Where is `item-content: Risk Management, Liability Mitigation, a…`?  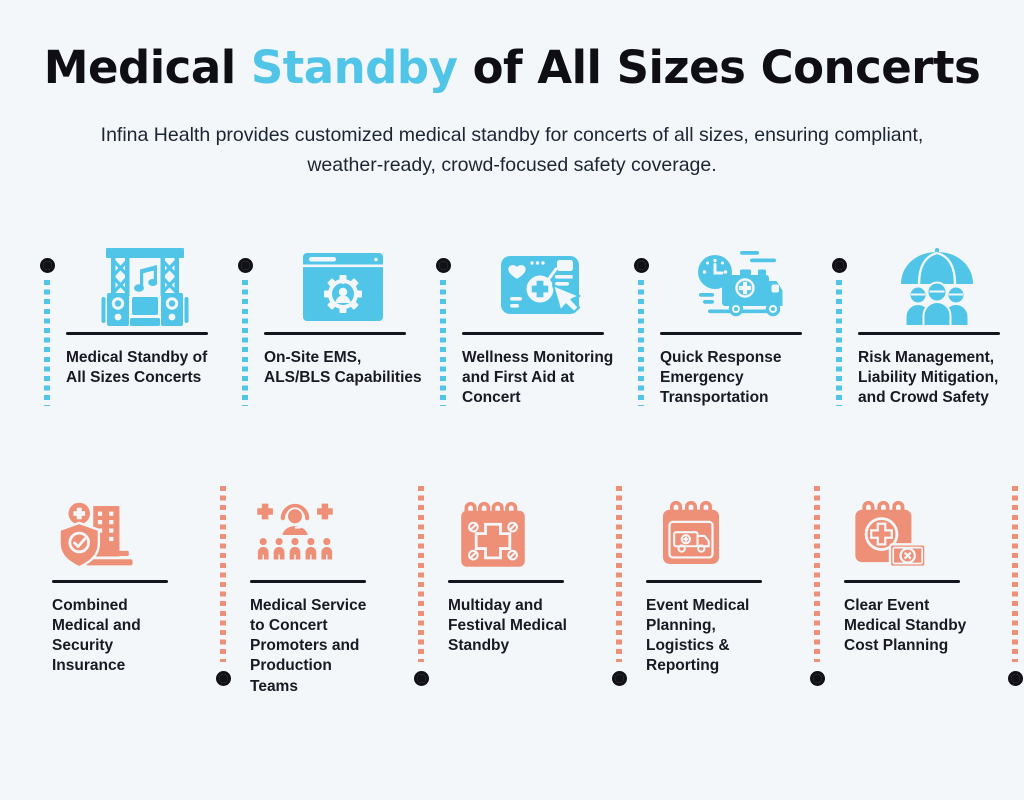
item-content: Risk Management, Liability Mitigation, a… is located at coordinates (937, 327).